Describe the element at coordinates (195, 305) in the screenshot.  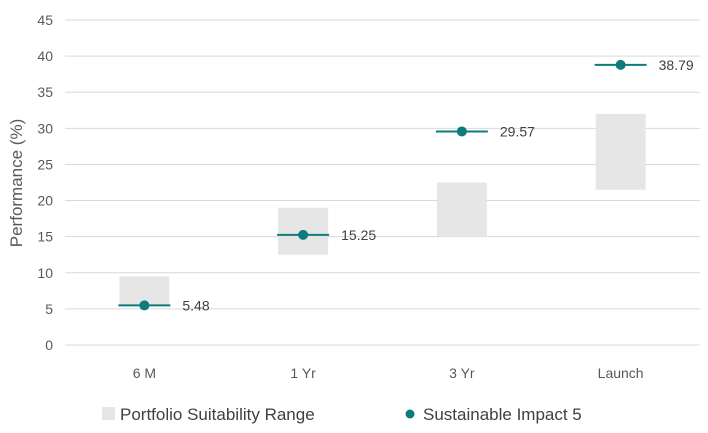
I see `data-label: 5.48` at that location.